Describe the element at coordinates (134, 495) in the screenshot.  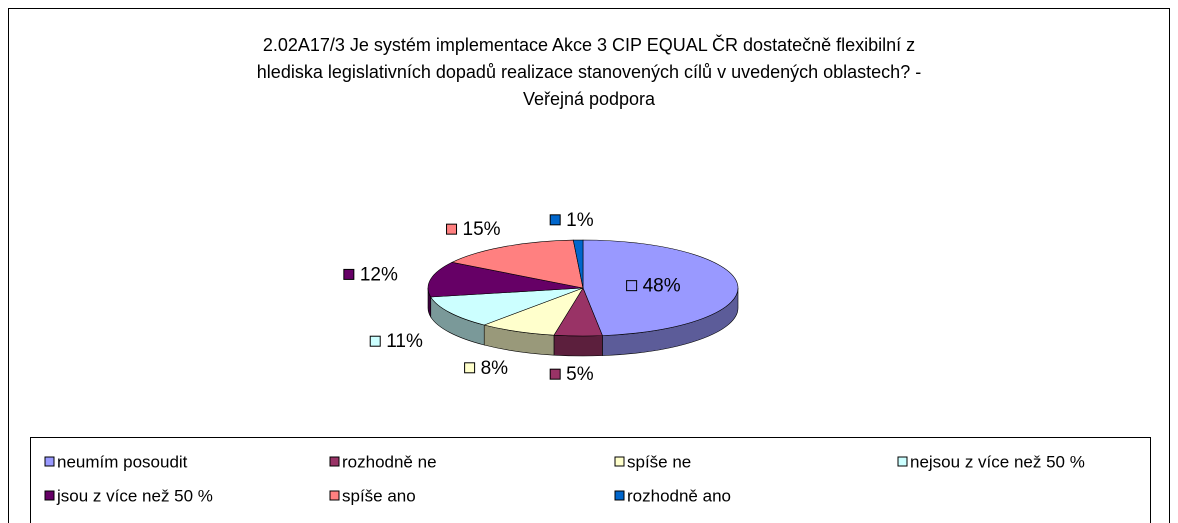
I see `legend-label: jsou z více než 50 %` at that location.